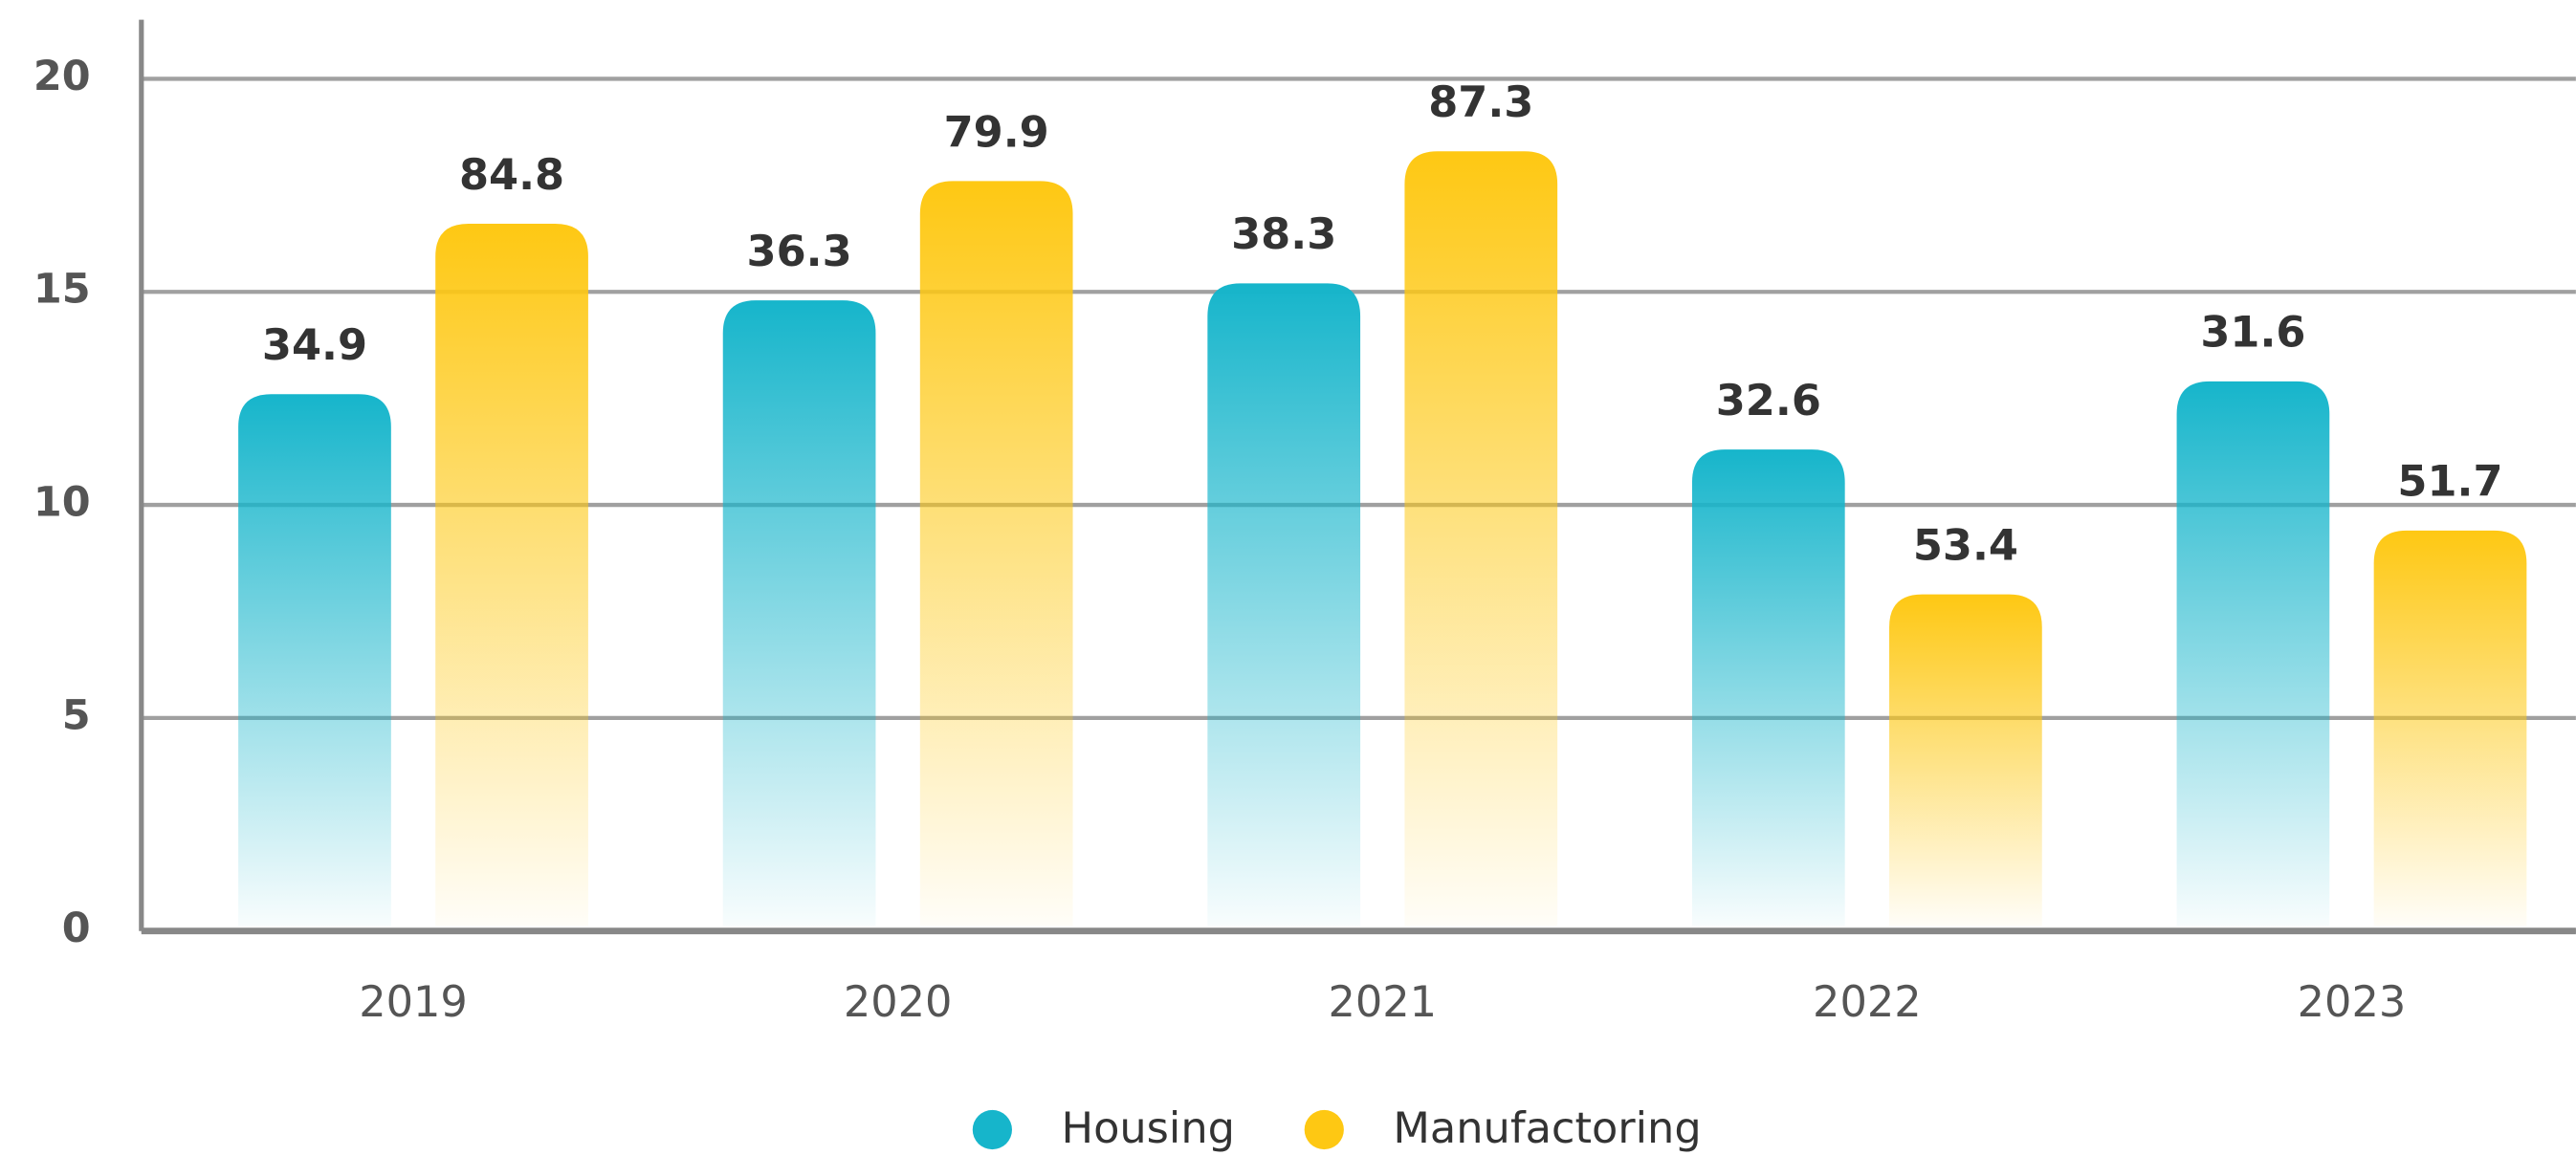 This screenshot has height=1156, width=2576. Describe the element at coordinates (62, 503) in the screenshot. I see `y-tick-label: 10` at that location.